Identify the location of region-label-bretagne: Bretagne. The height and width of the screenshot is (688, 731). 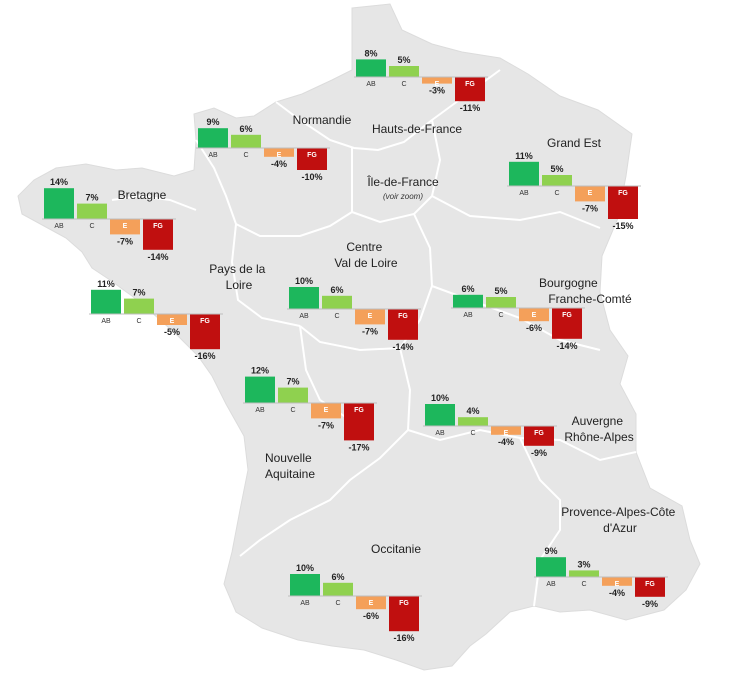
(142, 195).